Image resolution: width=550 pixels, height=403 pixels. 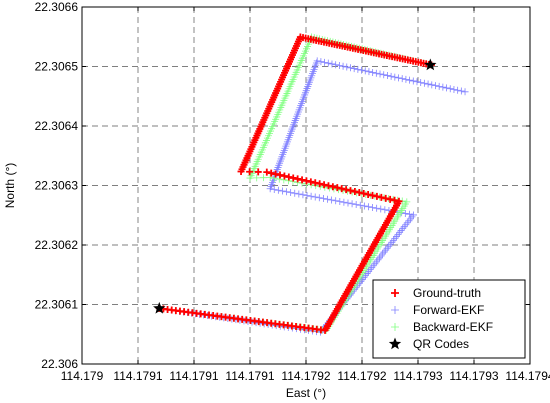 What do you see at coordinates (10, 185) in the screenshot?
I see `y-axis-label: North (°)` at bounding box center [10, 185].